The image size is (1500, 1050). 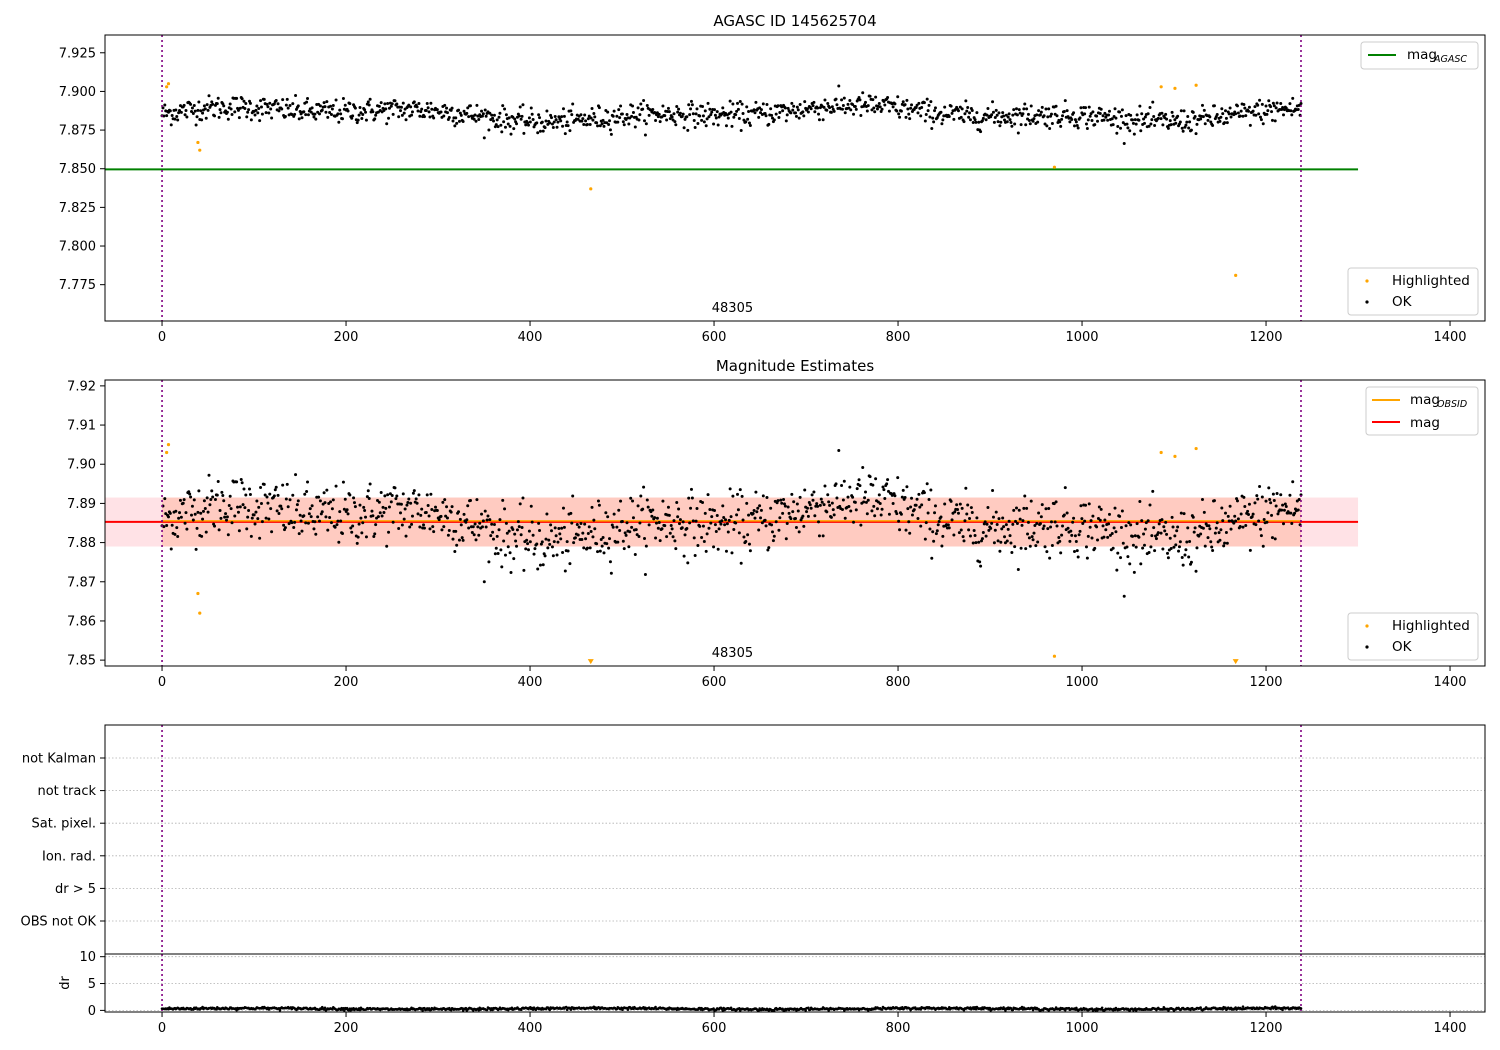 I want to click on y-tick-label: 5, so click(x=92, y=984).